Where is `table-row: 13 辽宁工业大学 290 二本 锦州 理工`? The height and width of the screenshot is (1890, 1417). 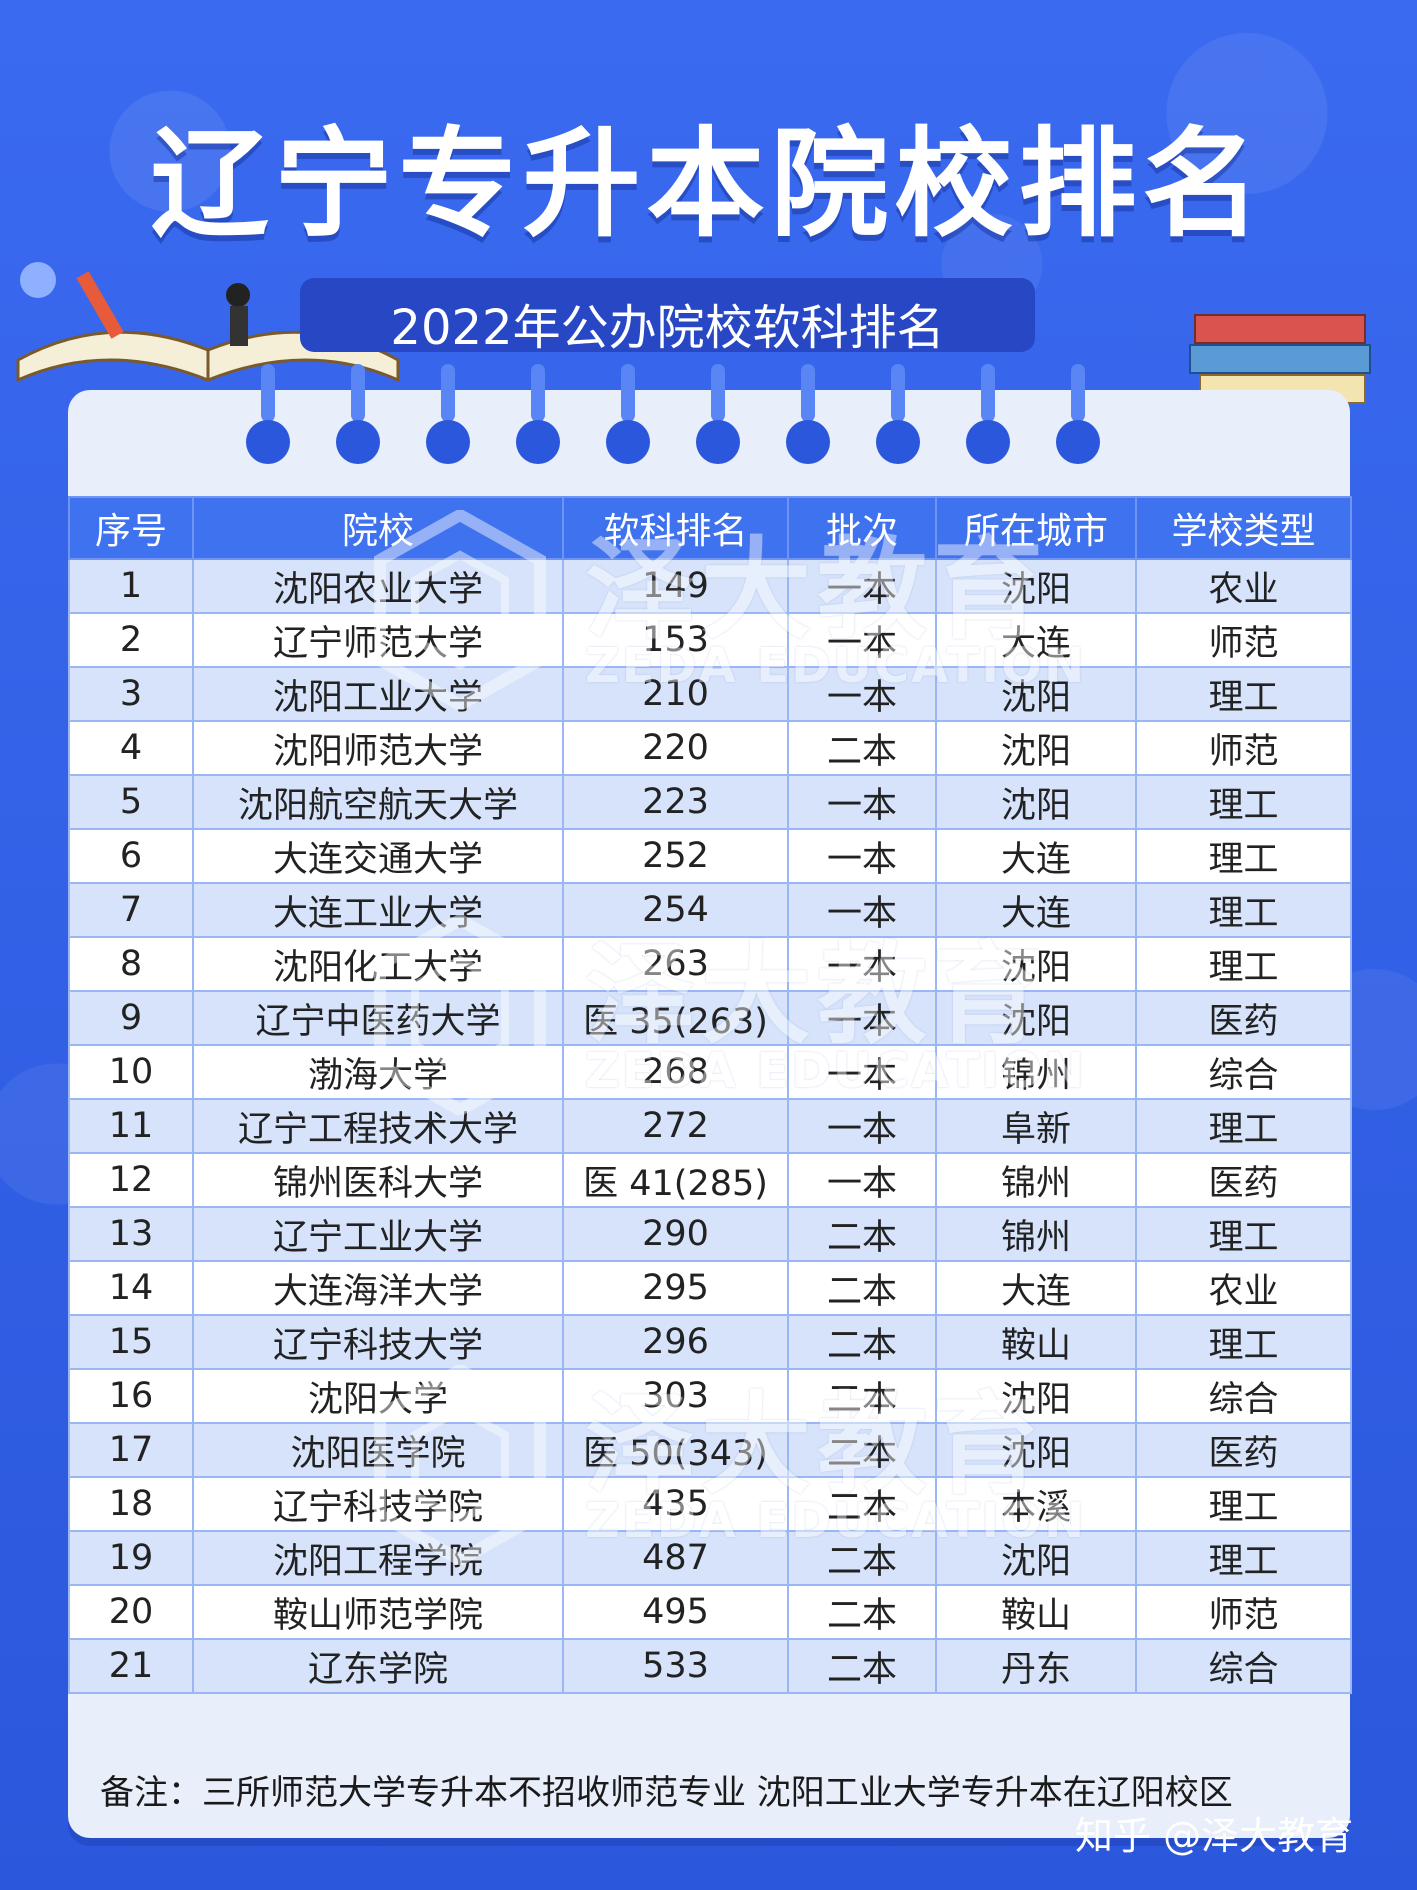
table-row: 13 辽宁工业大学 290 二本 锦州 理工 is located at coordinates (710, 1234).